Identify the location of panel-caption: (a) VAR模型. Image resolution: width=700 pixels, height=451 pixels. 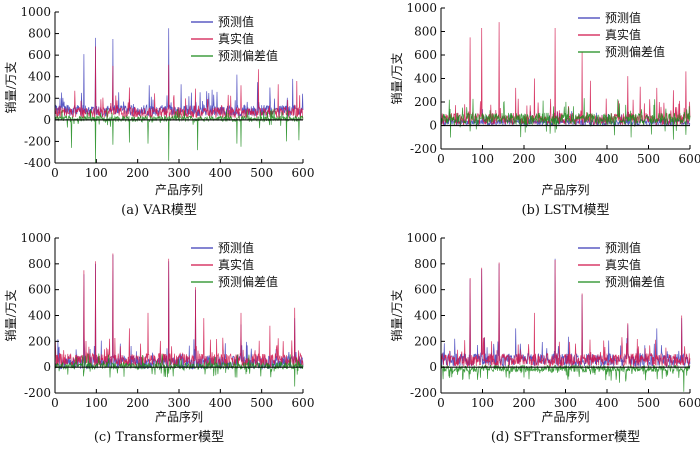
(159, 210).